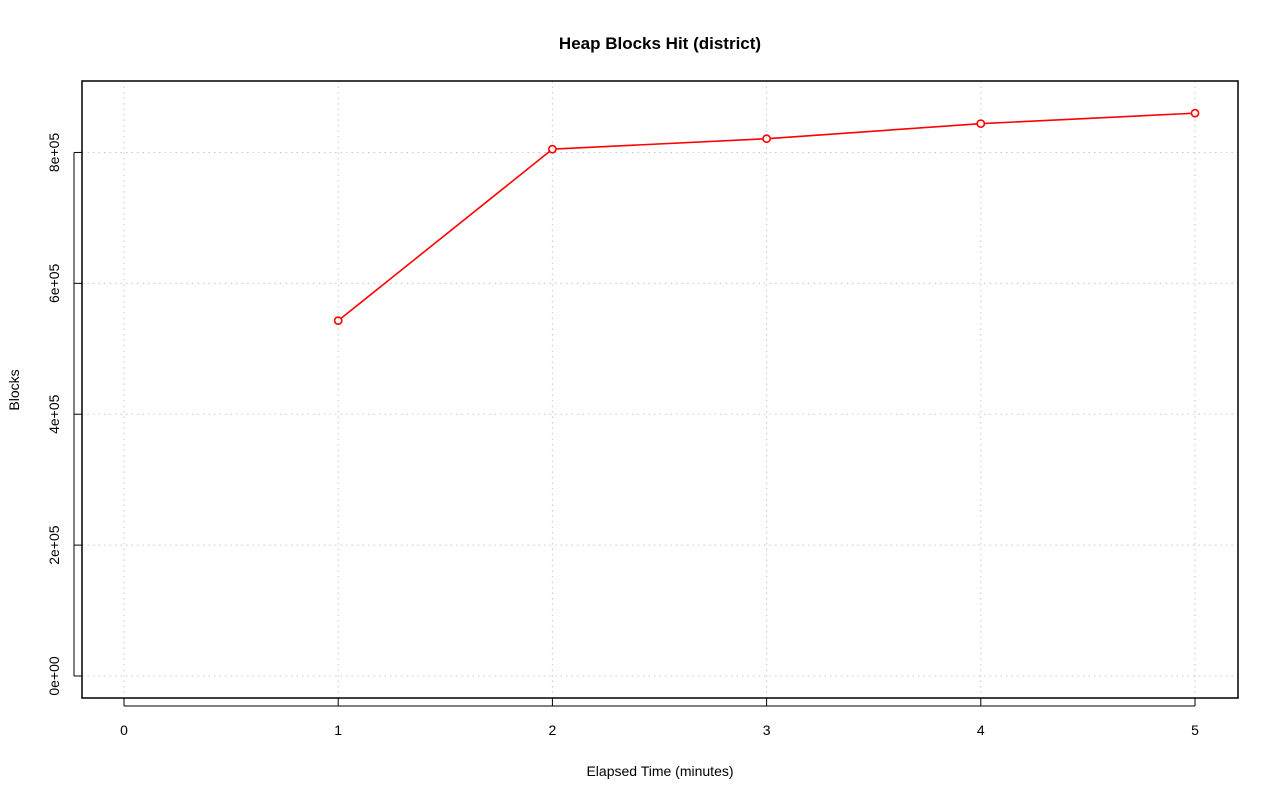 This screenshot has height=801, width=1280. Describe the element at coordinates (338, 730) in the screenshot. I see `x-tick-label: 1` at that location.